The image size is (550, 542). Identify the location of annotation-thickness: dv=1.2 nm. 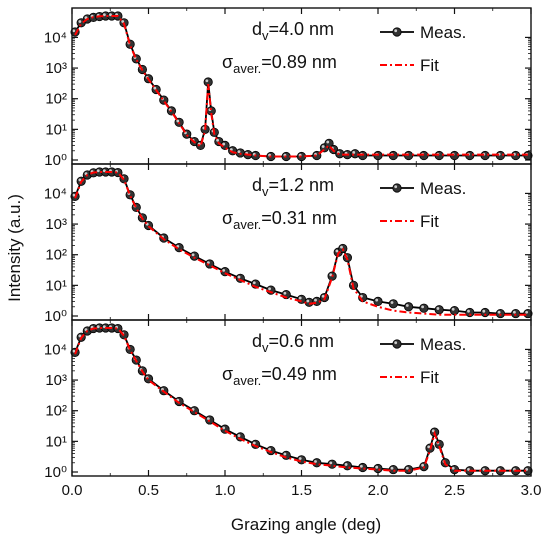
(293, 187).